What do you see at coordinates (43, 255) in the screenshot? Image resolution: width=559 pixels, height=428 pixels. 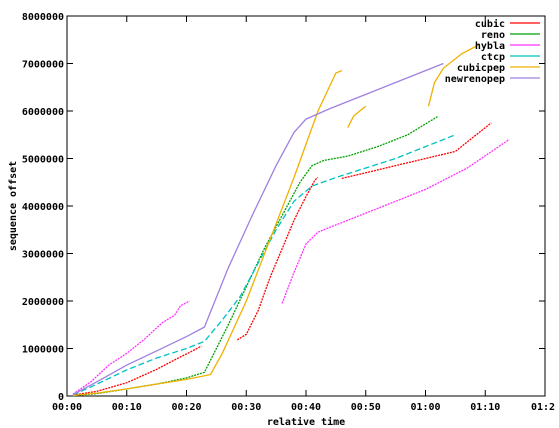 I see `y-tick-label-3: 3000000` at bounding box center [43, 255].